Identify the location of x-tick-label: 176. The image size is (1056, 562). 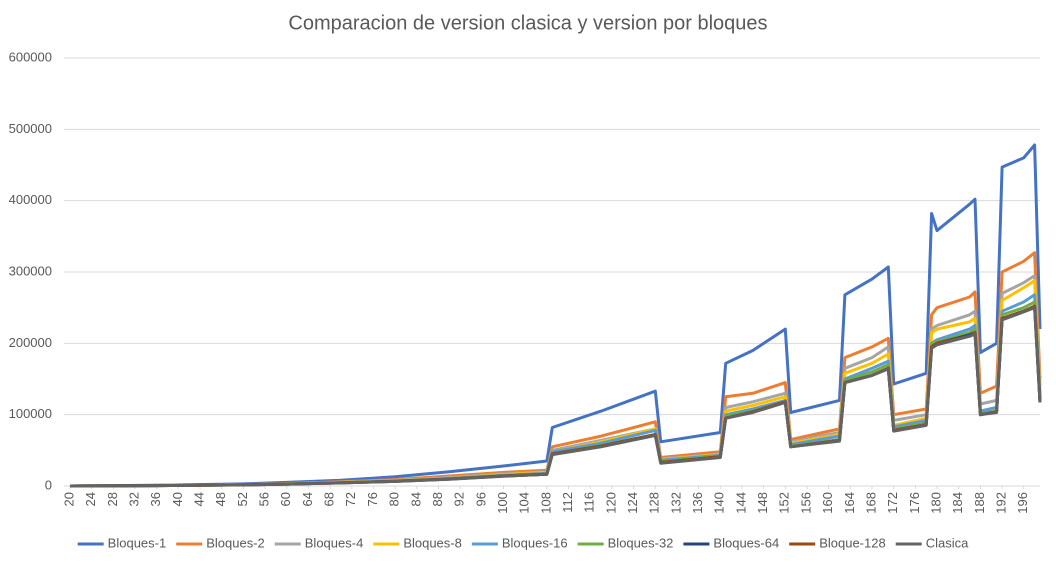
(914, 503).